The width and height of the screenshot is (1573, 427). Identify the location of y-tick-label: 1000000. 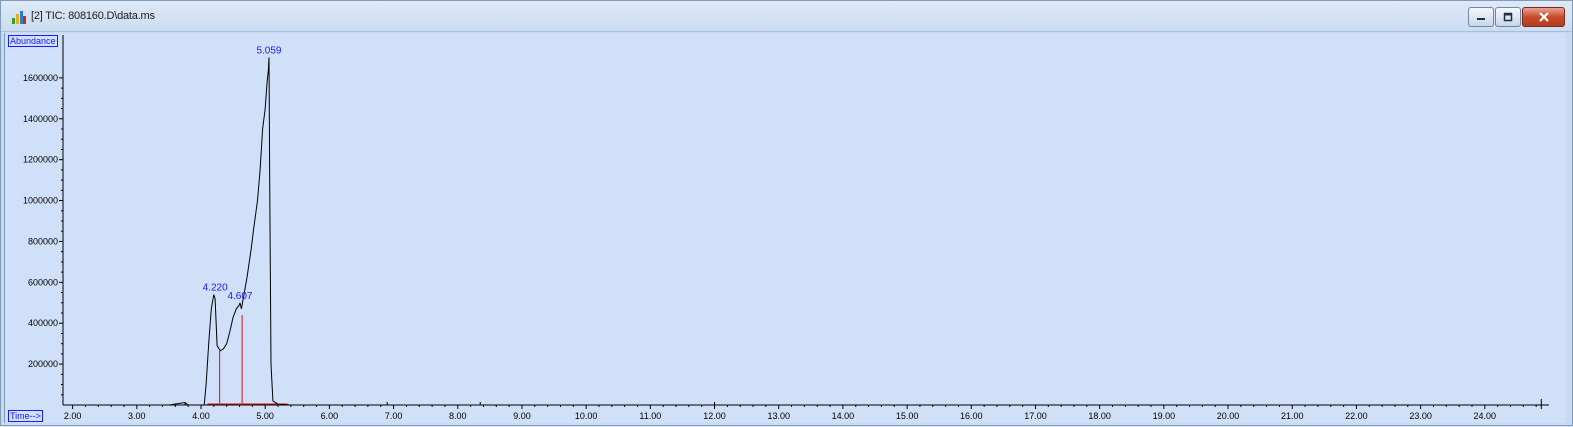
(40, 201).